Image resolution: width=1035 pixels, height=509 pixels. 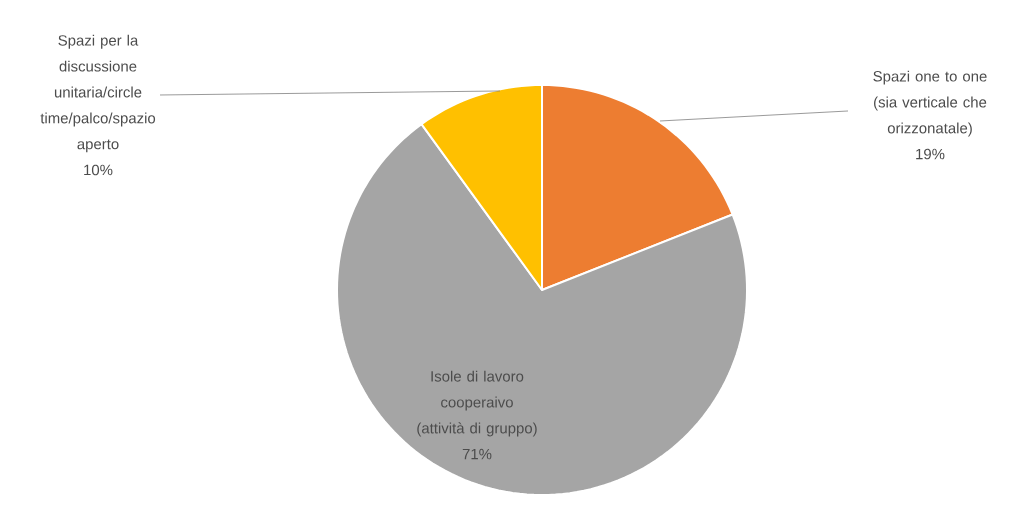 What do you see at coordinates (477, 454) in the screenshot?
I see `data-label: 71%` at bounding box center [477, 454].